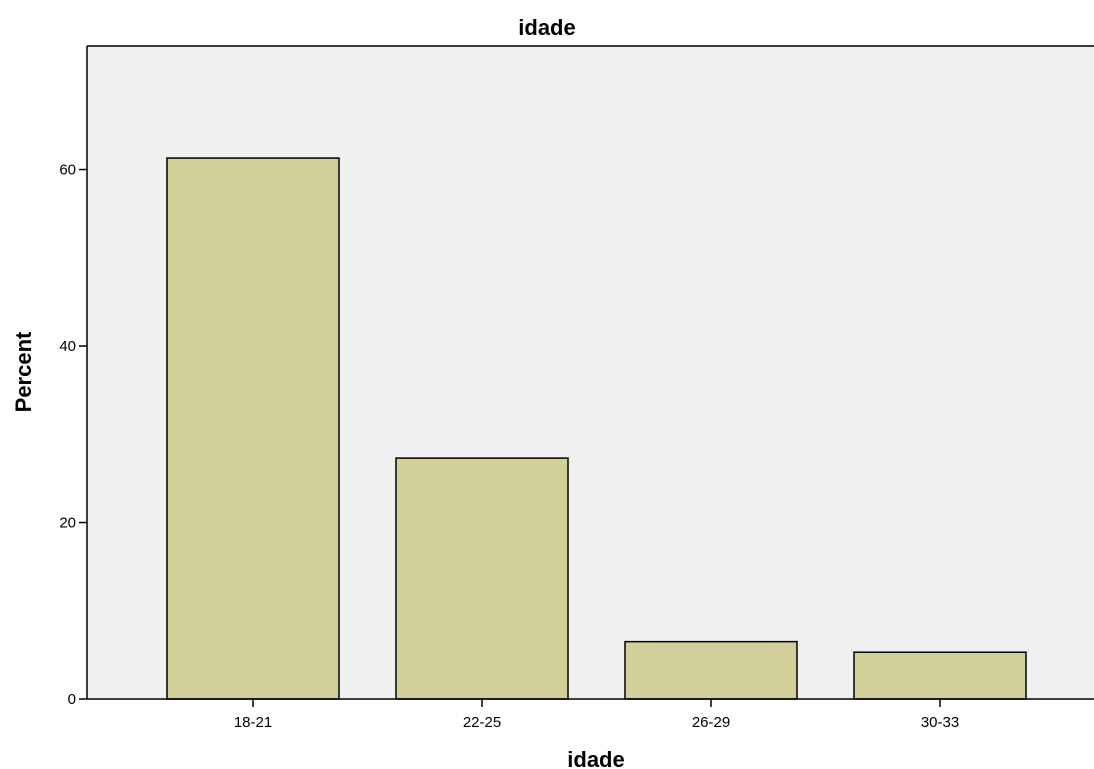 This screenshot has height=769, width=1094. Describe the element at coordinates (67, 346) in the screenshot. I see `y-tick-label: 40` at that location.